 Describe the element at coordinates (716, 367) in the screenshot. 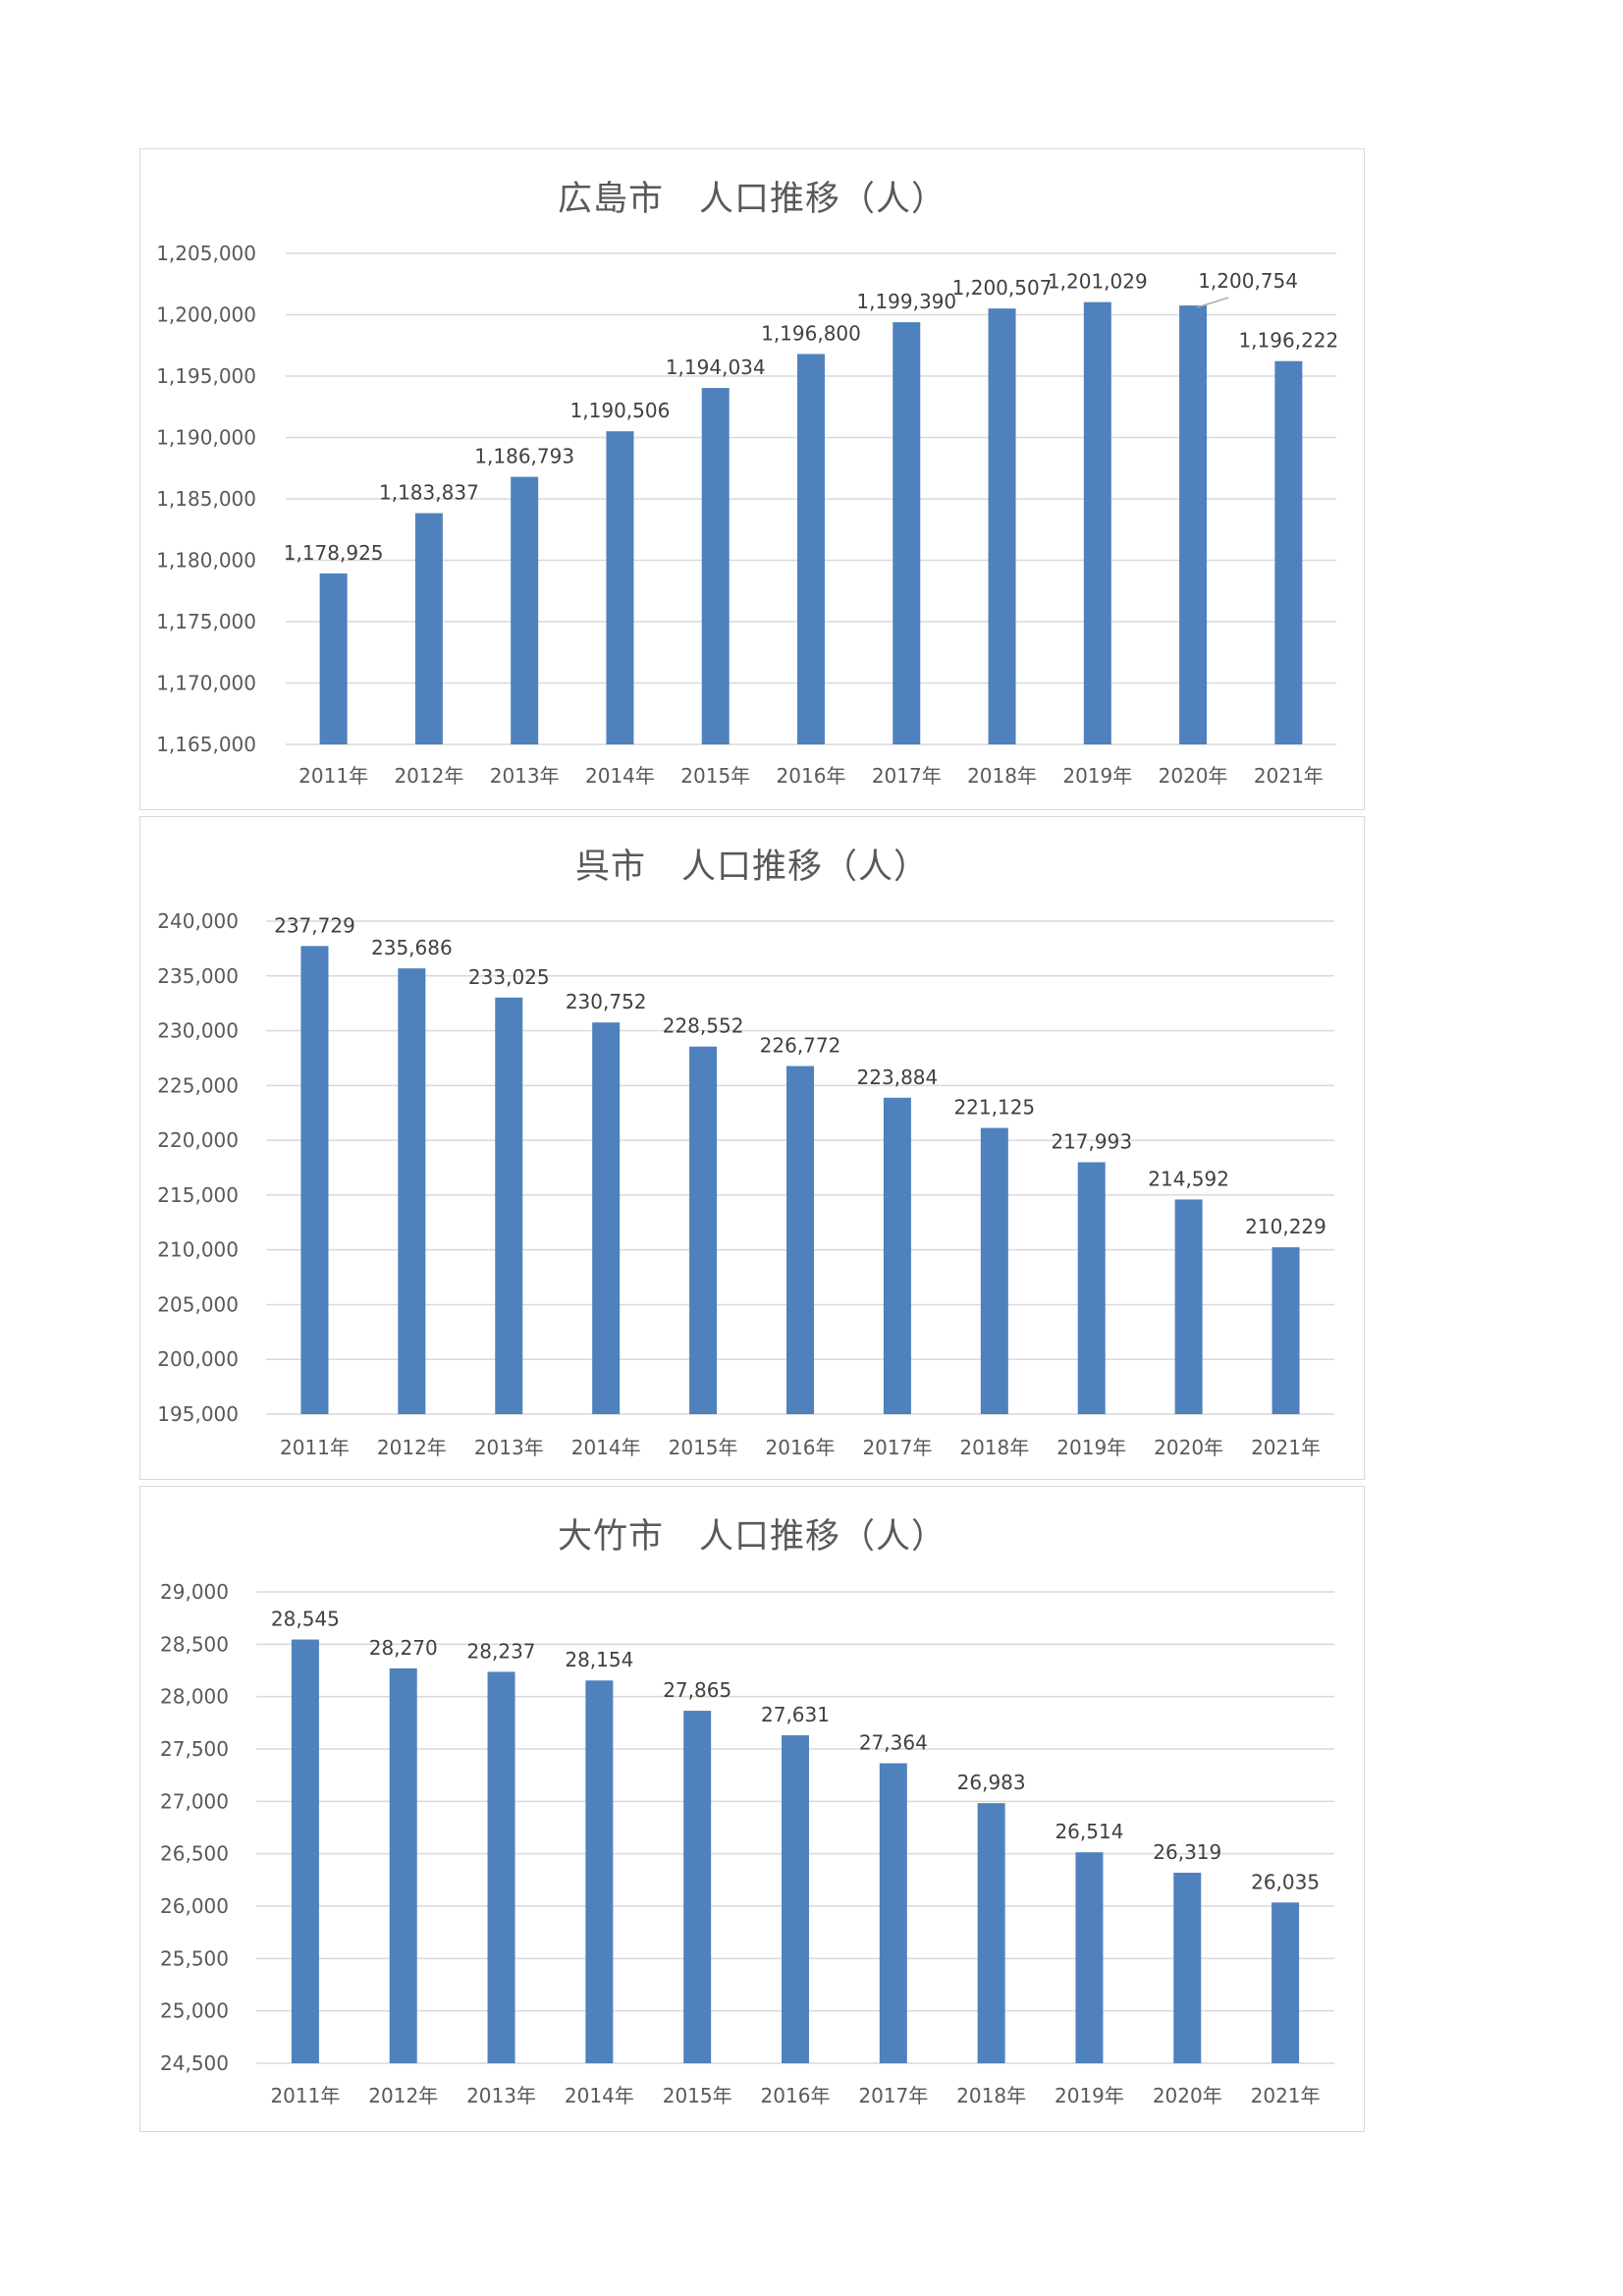

I see `data-label: 1,194,034` at that location.